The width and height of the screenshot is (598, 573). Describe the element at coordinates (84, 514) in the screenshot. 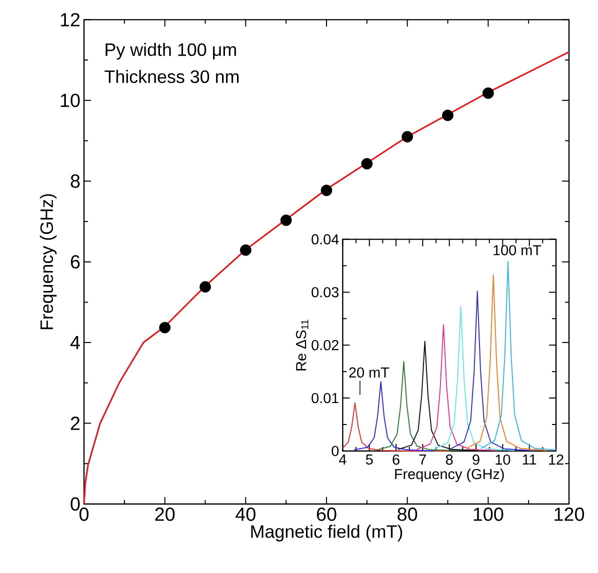

I see `x-tick-label: 0` at that location.